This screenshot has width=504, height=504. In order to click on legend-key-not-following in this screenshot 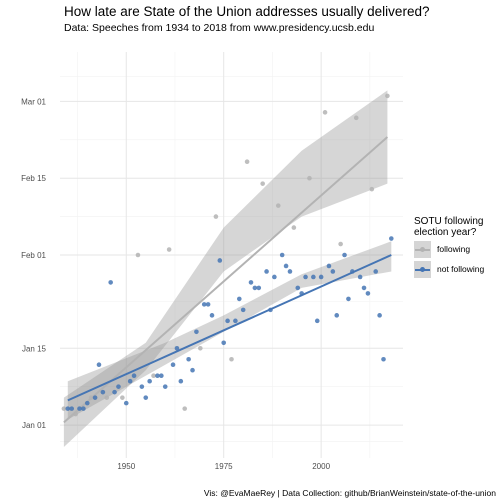, I will do `click(422, 269)`.